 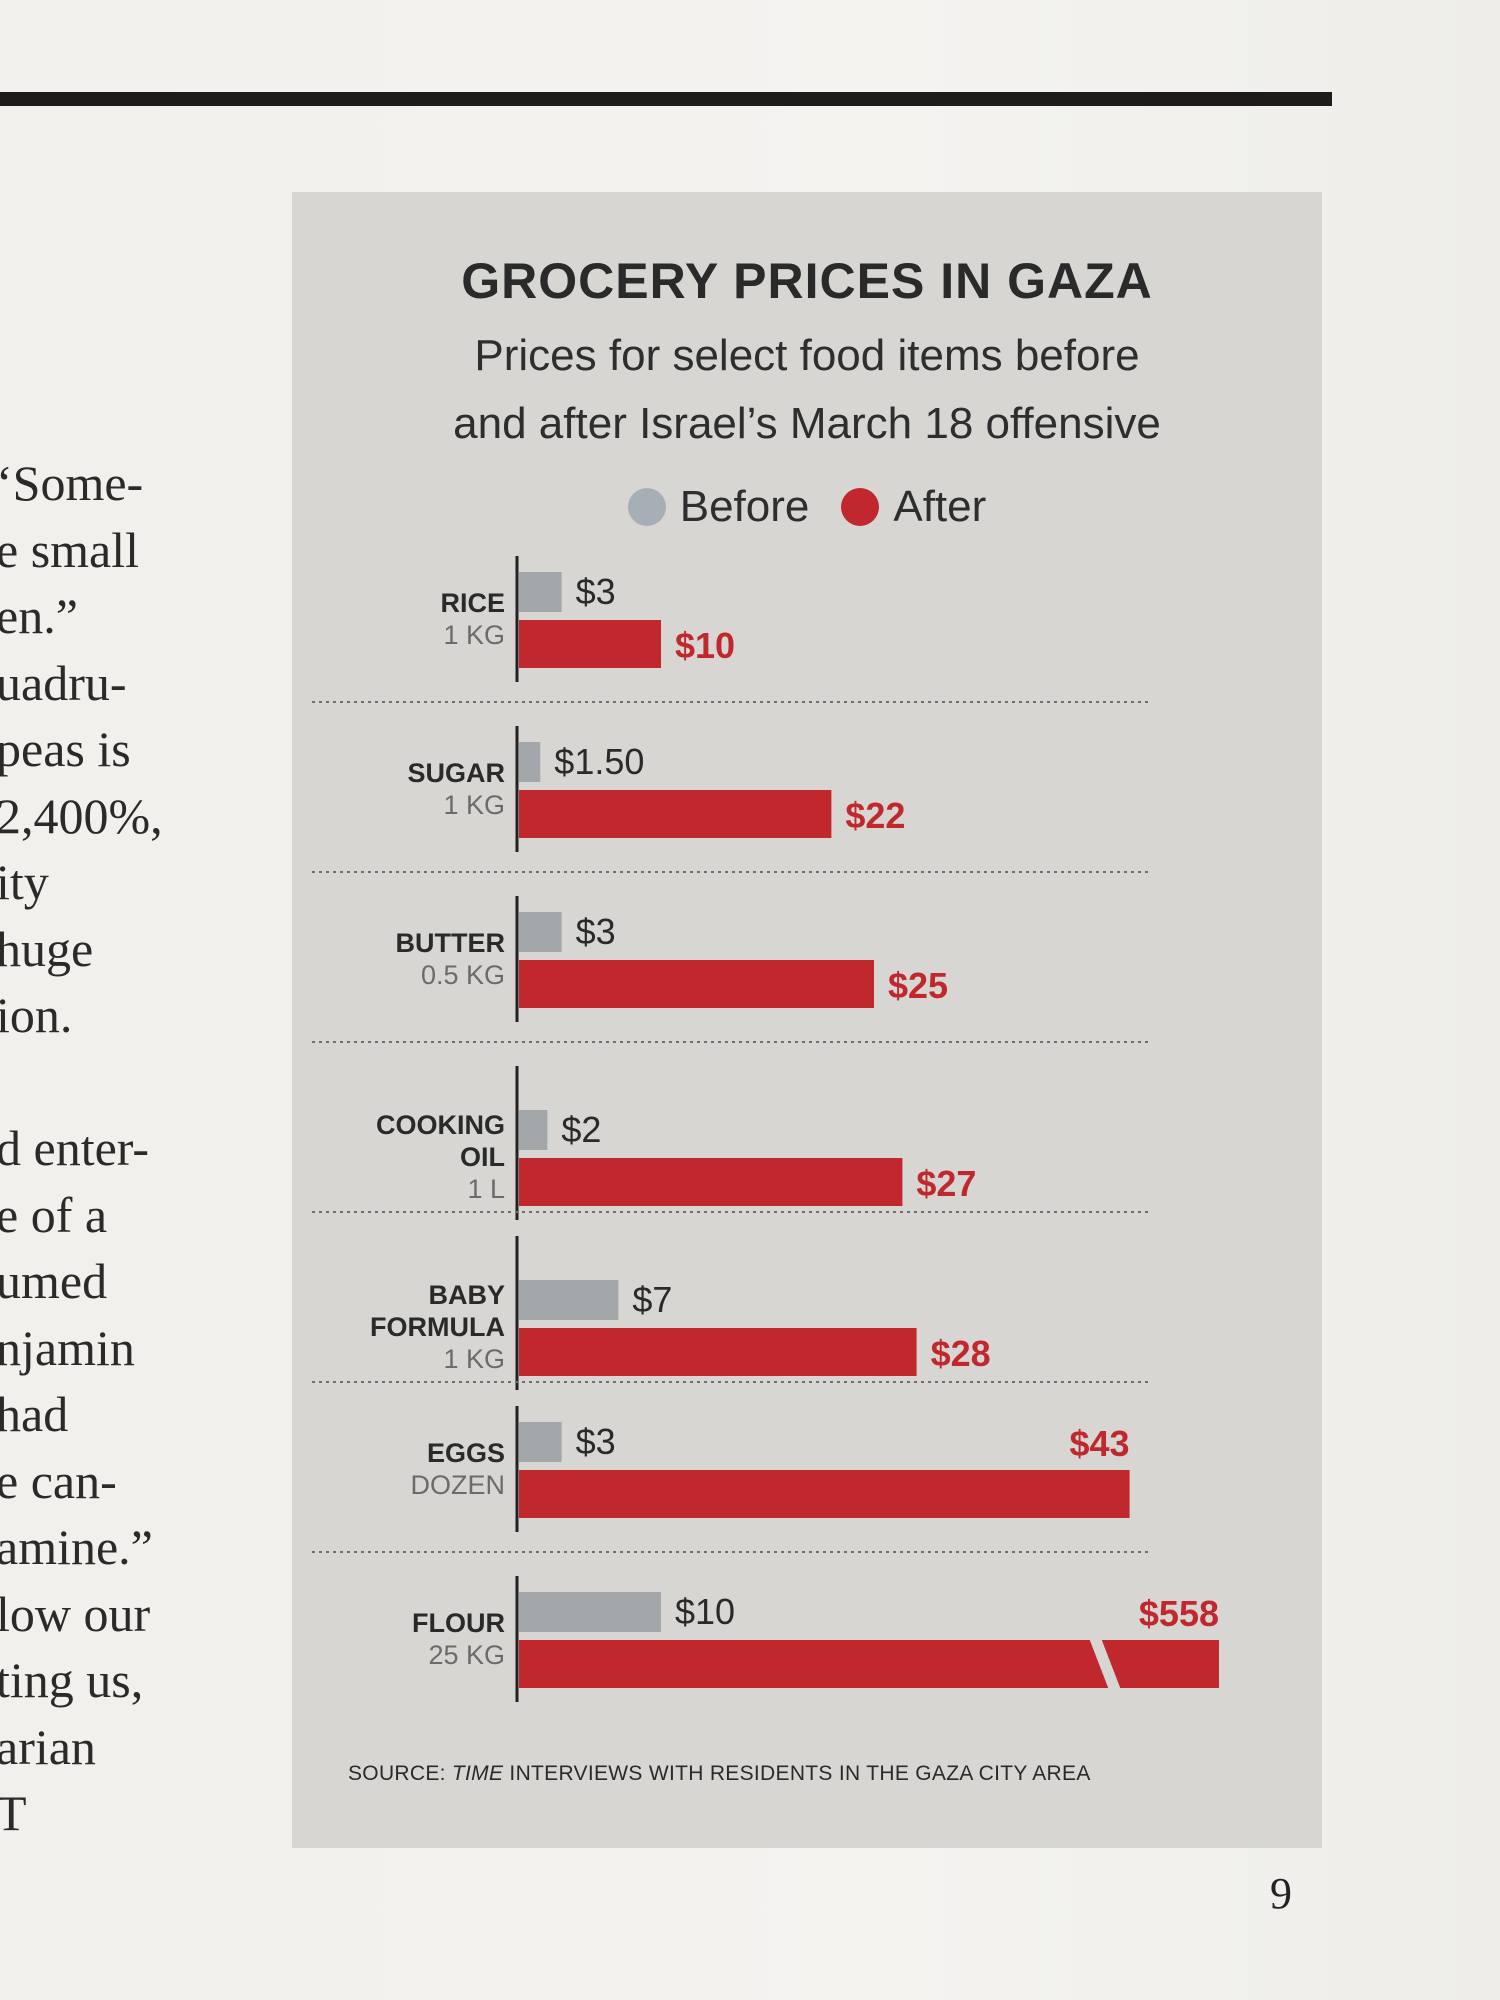 I want to click on category-label: RICE, so click(x=472, y=603).